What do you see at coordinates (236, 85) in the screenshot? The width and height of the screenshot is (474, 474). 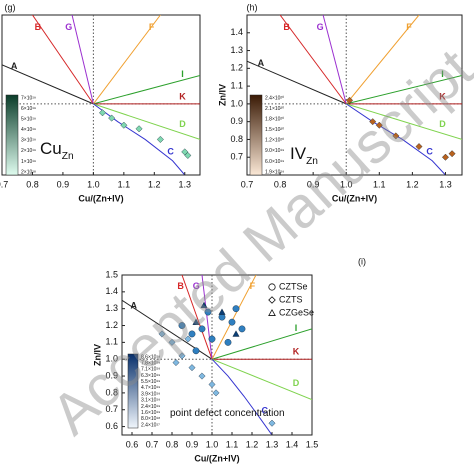 I see `y-tick-label: 1.1` at bounding box center [236, 85].